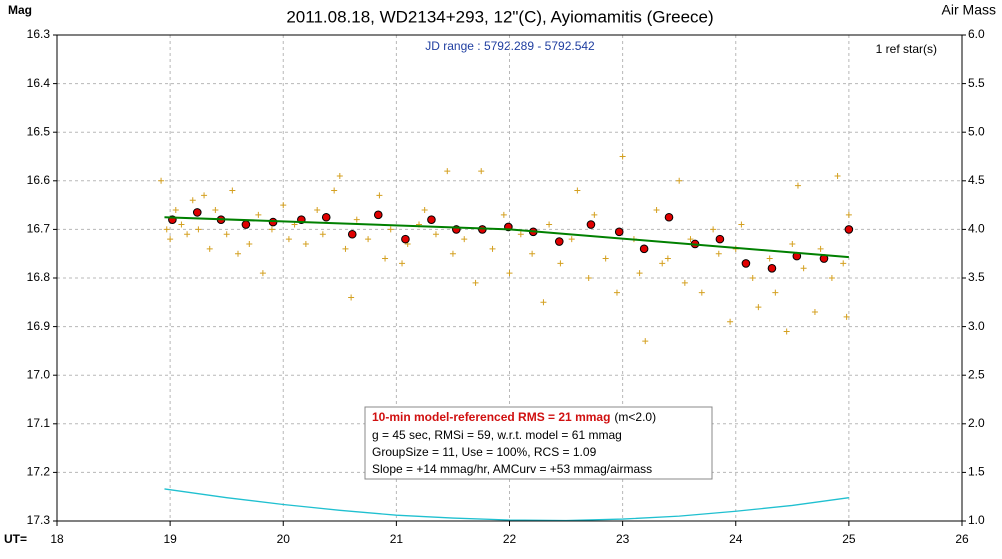  Describe the element at coordinates (736, 539) in the screenshot. I see `x-tick-label: 24` at that location.